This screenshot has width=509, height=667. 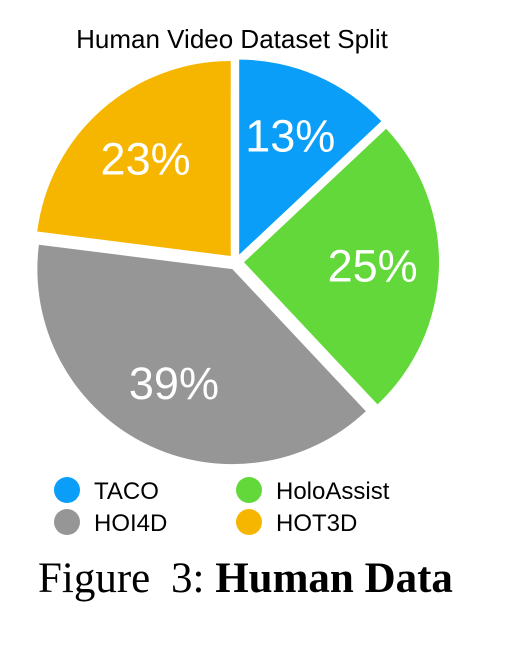 I want to click on pie-slice-taco, so click(x=310, y=157).